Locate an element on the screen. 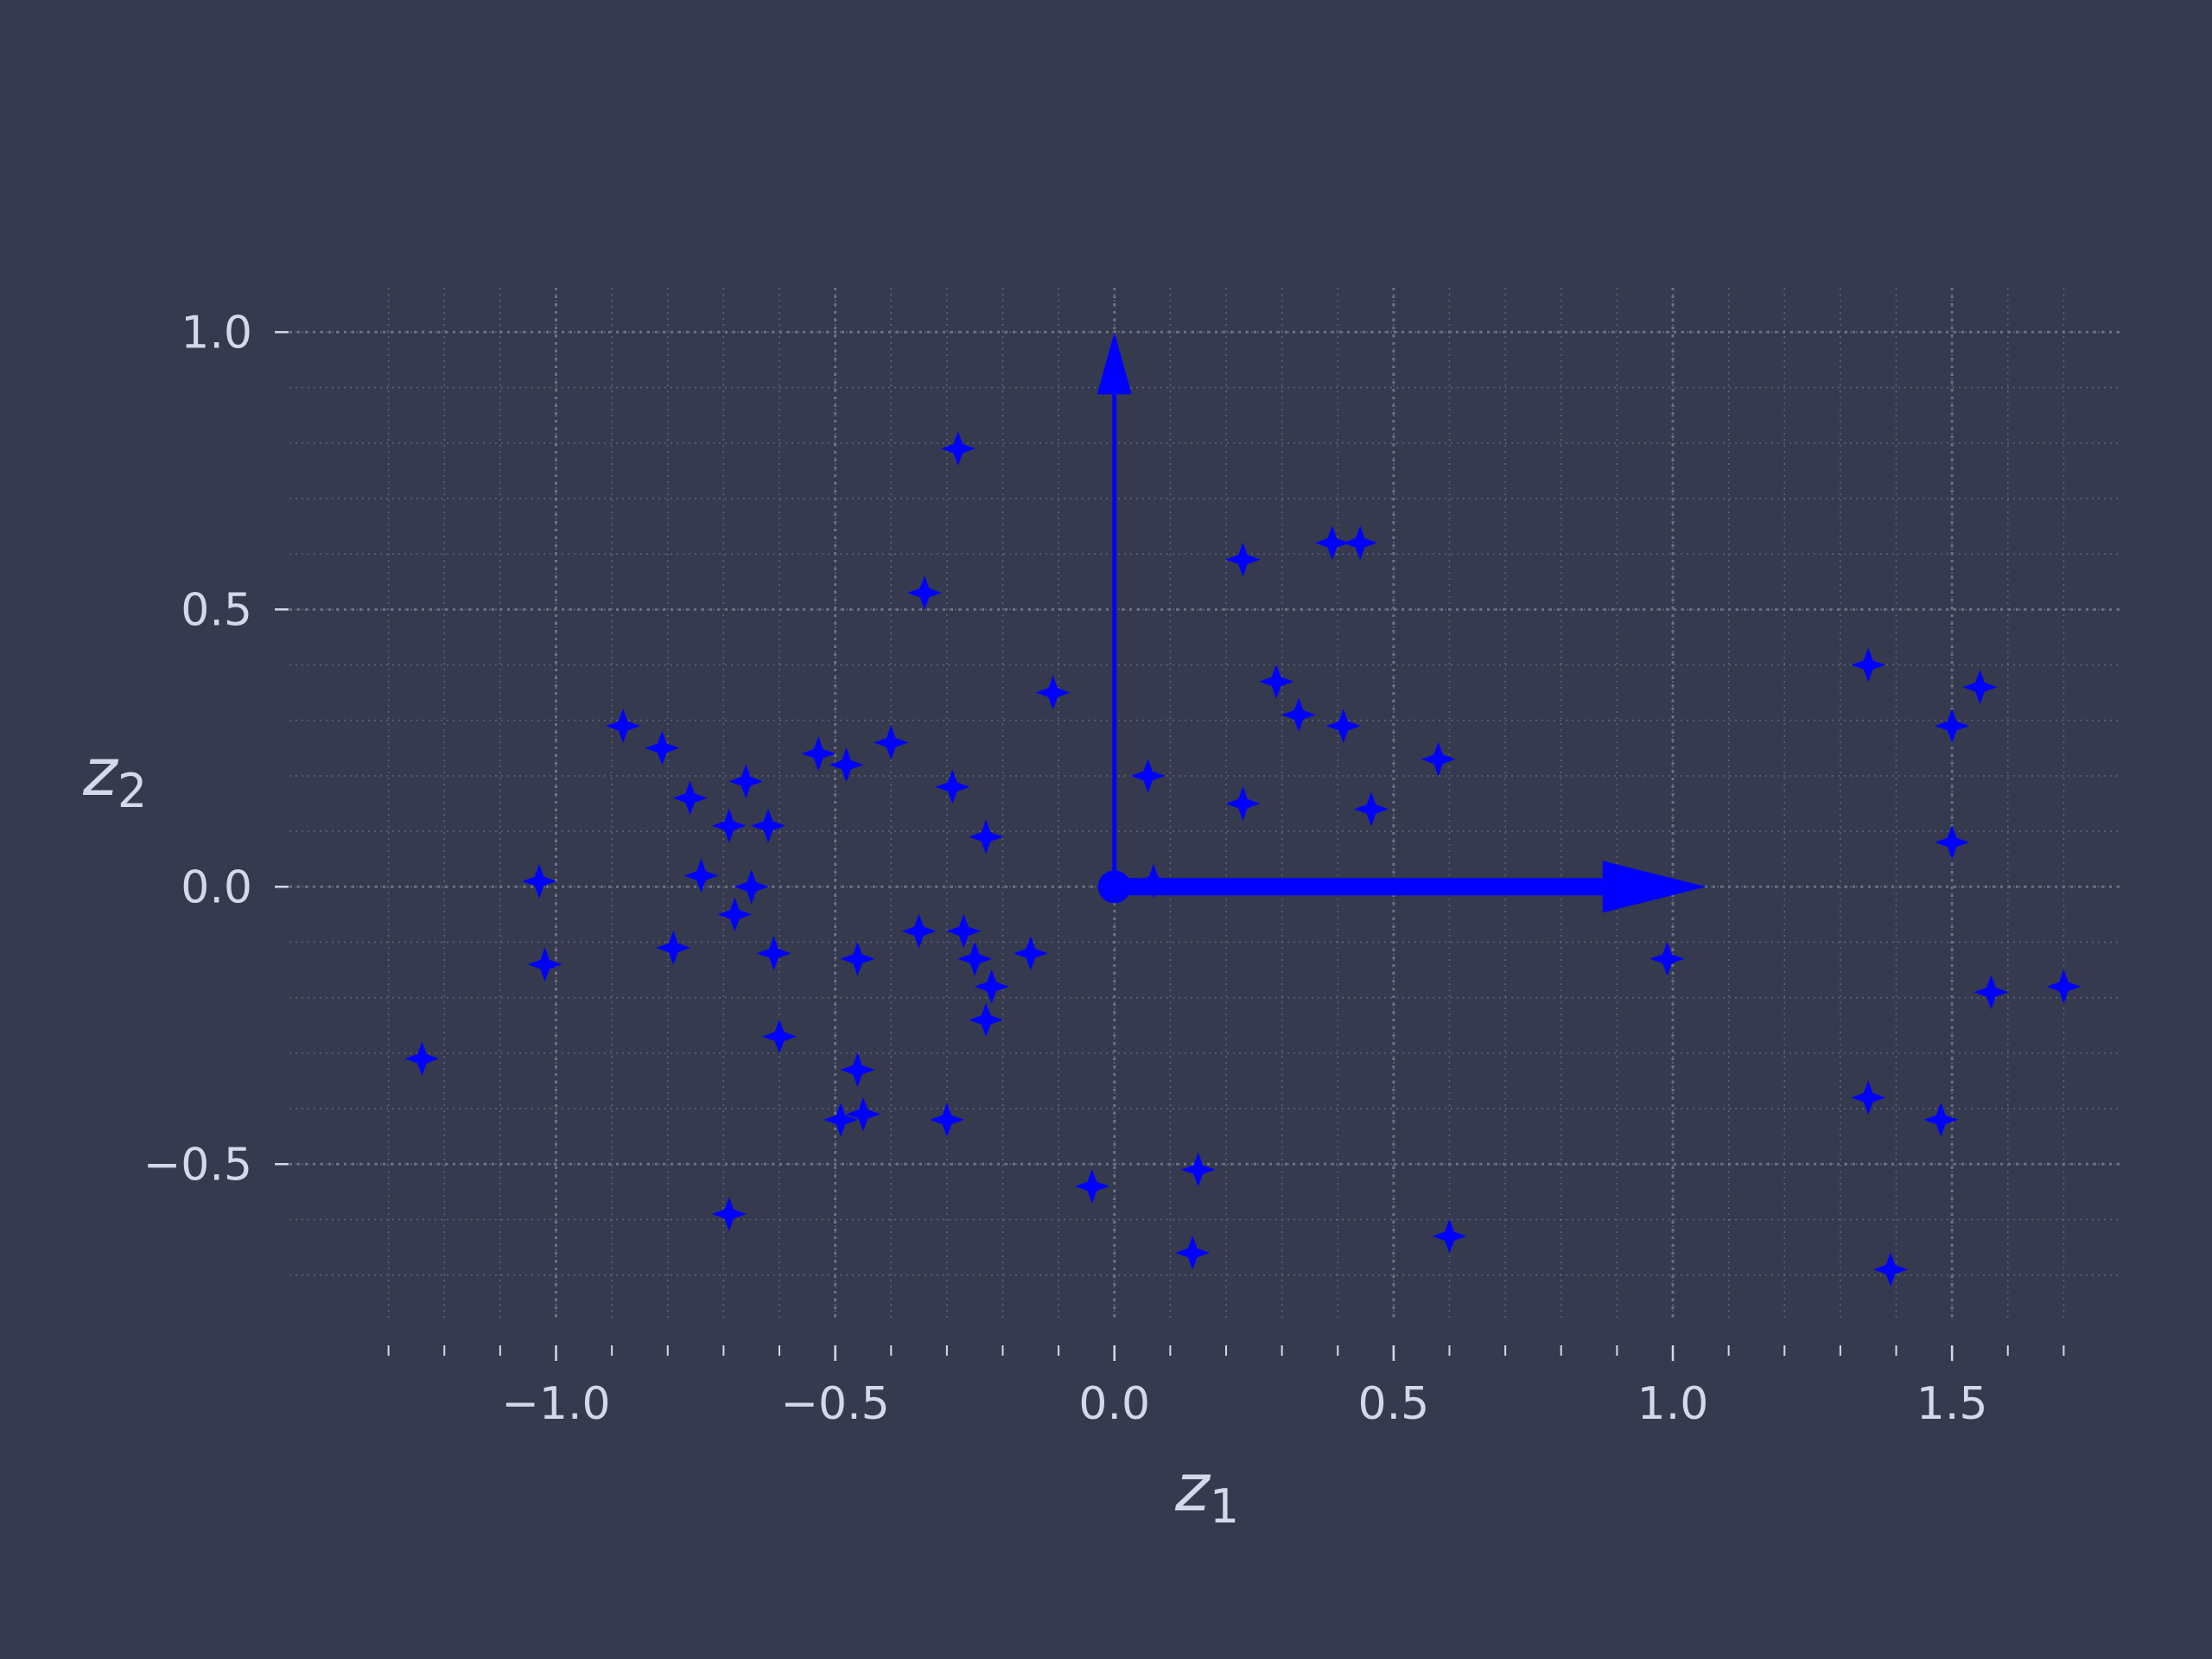 This screenshot has width=2212, height=1659. vectors is located at coordinates (1401, 622).